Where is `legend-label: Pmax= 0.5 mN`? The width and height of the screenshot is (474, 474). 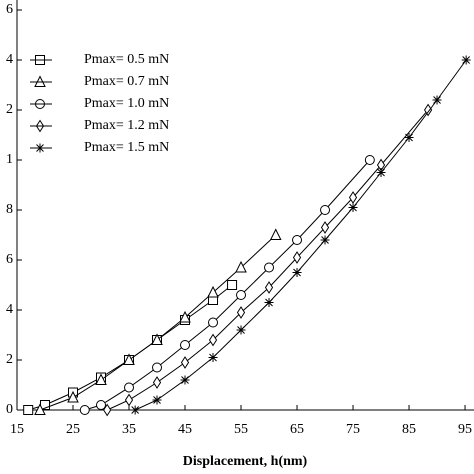
legend-label: Pmax= 0.5 mN is located at coordinates (126, 59).